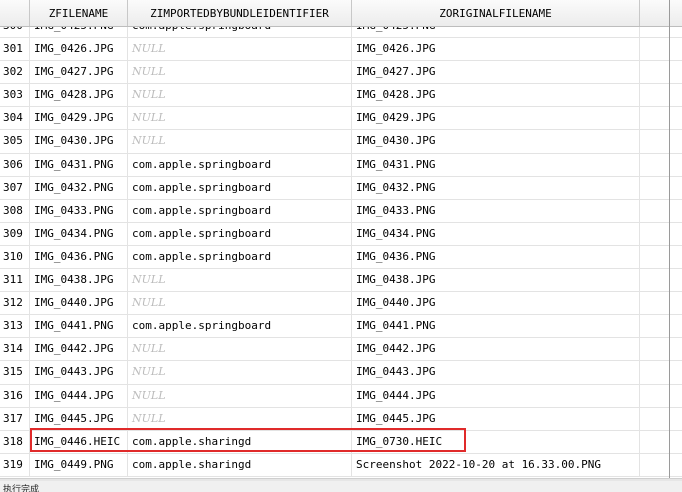 The width and height of the screenshot is (682, 492). I want to click on cell-zoriginalfilename: IMG_0432.PNG, so click(496, 187).